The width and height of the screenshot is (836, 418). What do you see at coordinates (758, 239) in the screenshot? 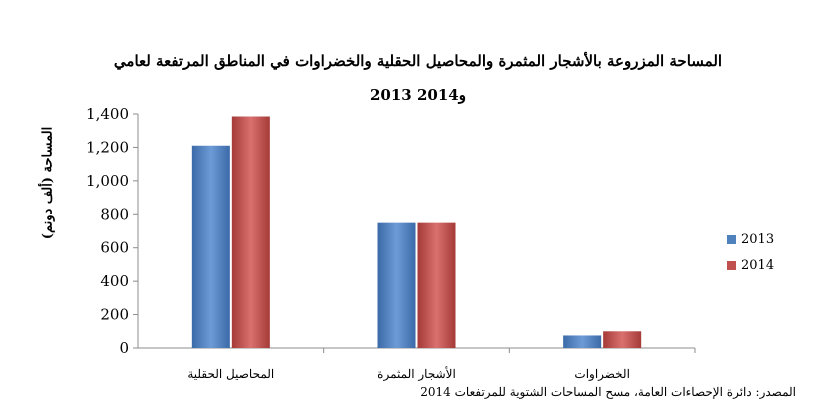
I see `legend-label-2013: 2013` at bounding box center [758, 239].